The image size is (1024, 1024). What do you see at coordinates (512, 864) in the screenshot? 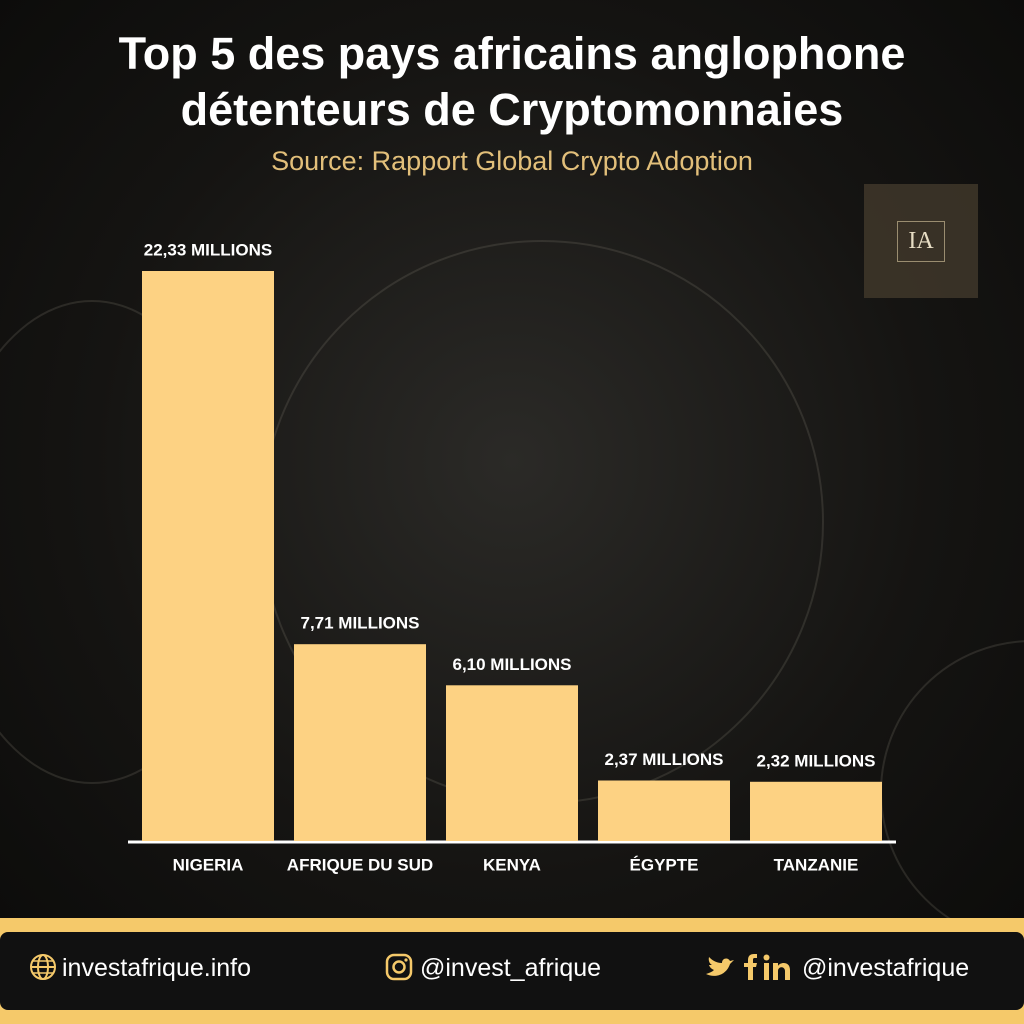
I see `x-tick-label: KENYA` at bounding box center [512, 864].